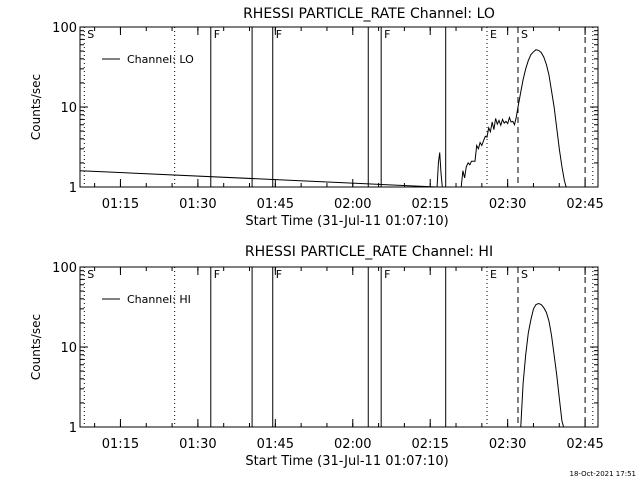 This screenshot has width=640, height=480. What do you see at coordinates (64, 28) in the screenshot?
I see `panel-1-y-tick-label: 100` at bounding box center [64, 28].